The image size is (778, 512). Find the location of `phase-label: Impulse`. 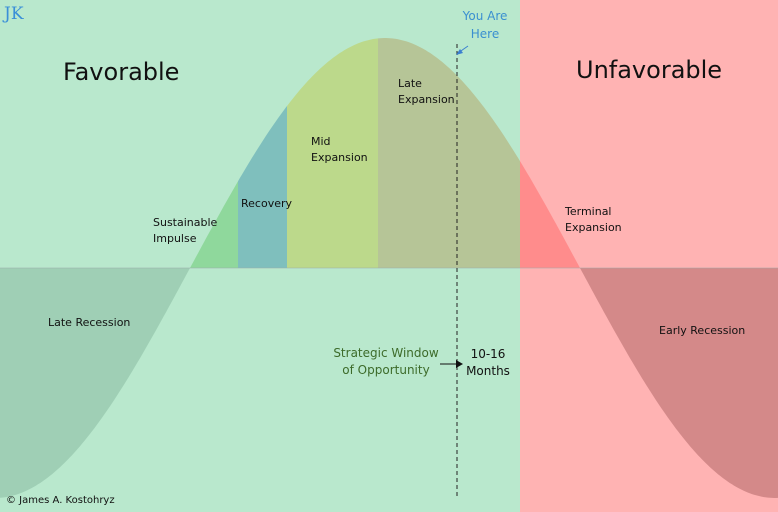

phase-label: Impulse is located at coordinates (175, 238).